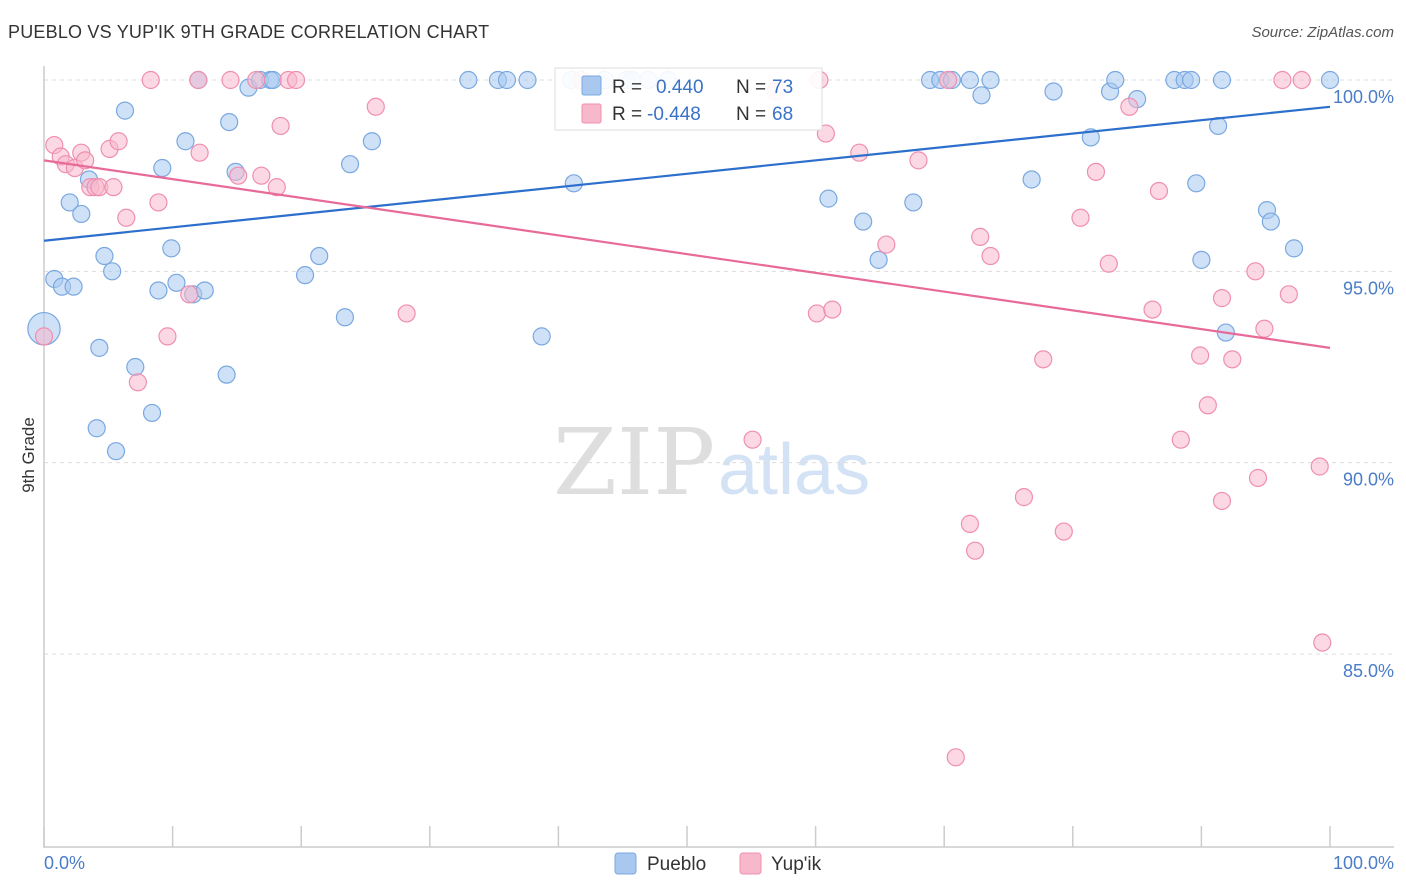 The width and height of the screenshot is (1406, 892). What do you see at coordinates (28, 455) in the screenshot?
I see `y-axis-label: 9th Grade` at bounding box center [28, 455].